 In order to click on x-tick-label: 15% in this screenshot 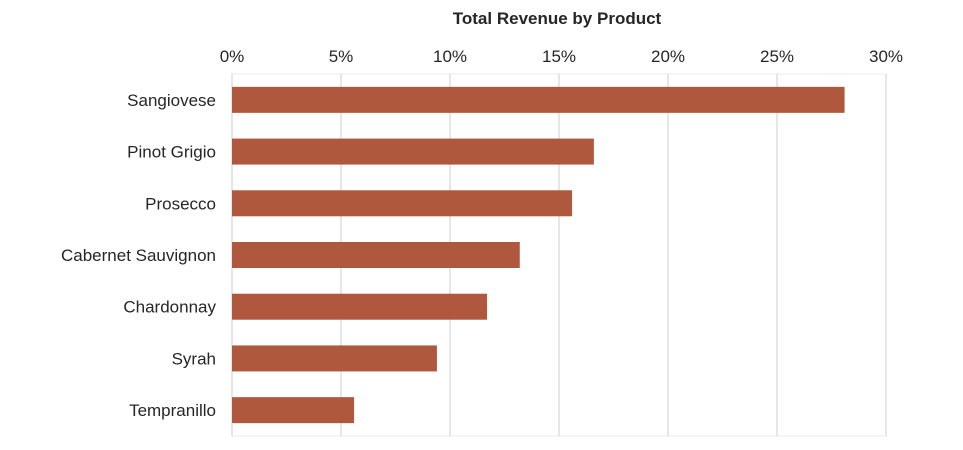, I will do `click(559, 56)`.